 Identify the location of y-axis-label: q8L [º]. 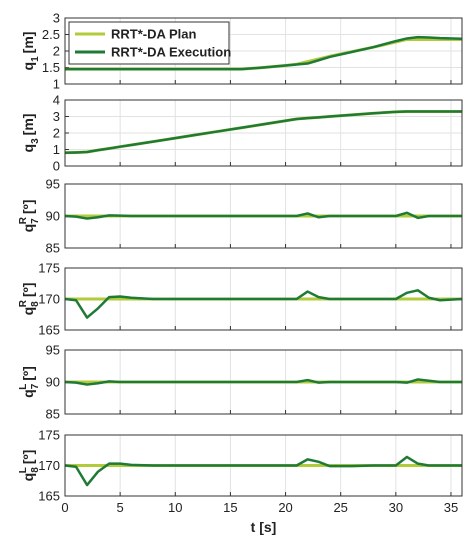
(29, 466).